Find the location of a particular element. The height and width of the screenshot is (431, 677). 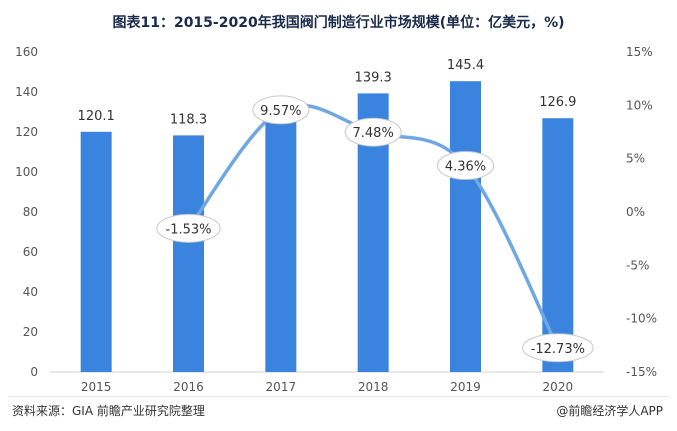

line-value-label: 4.36% is located at coordinates (465, 166).